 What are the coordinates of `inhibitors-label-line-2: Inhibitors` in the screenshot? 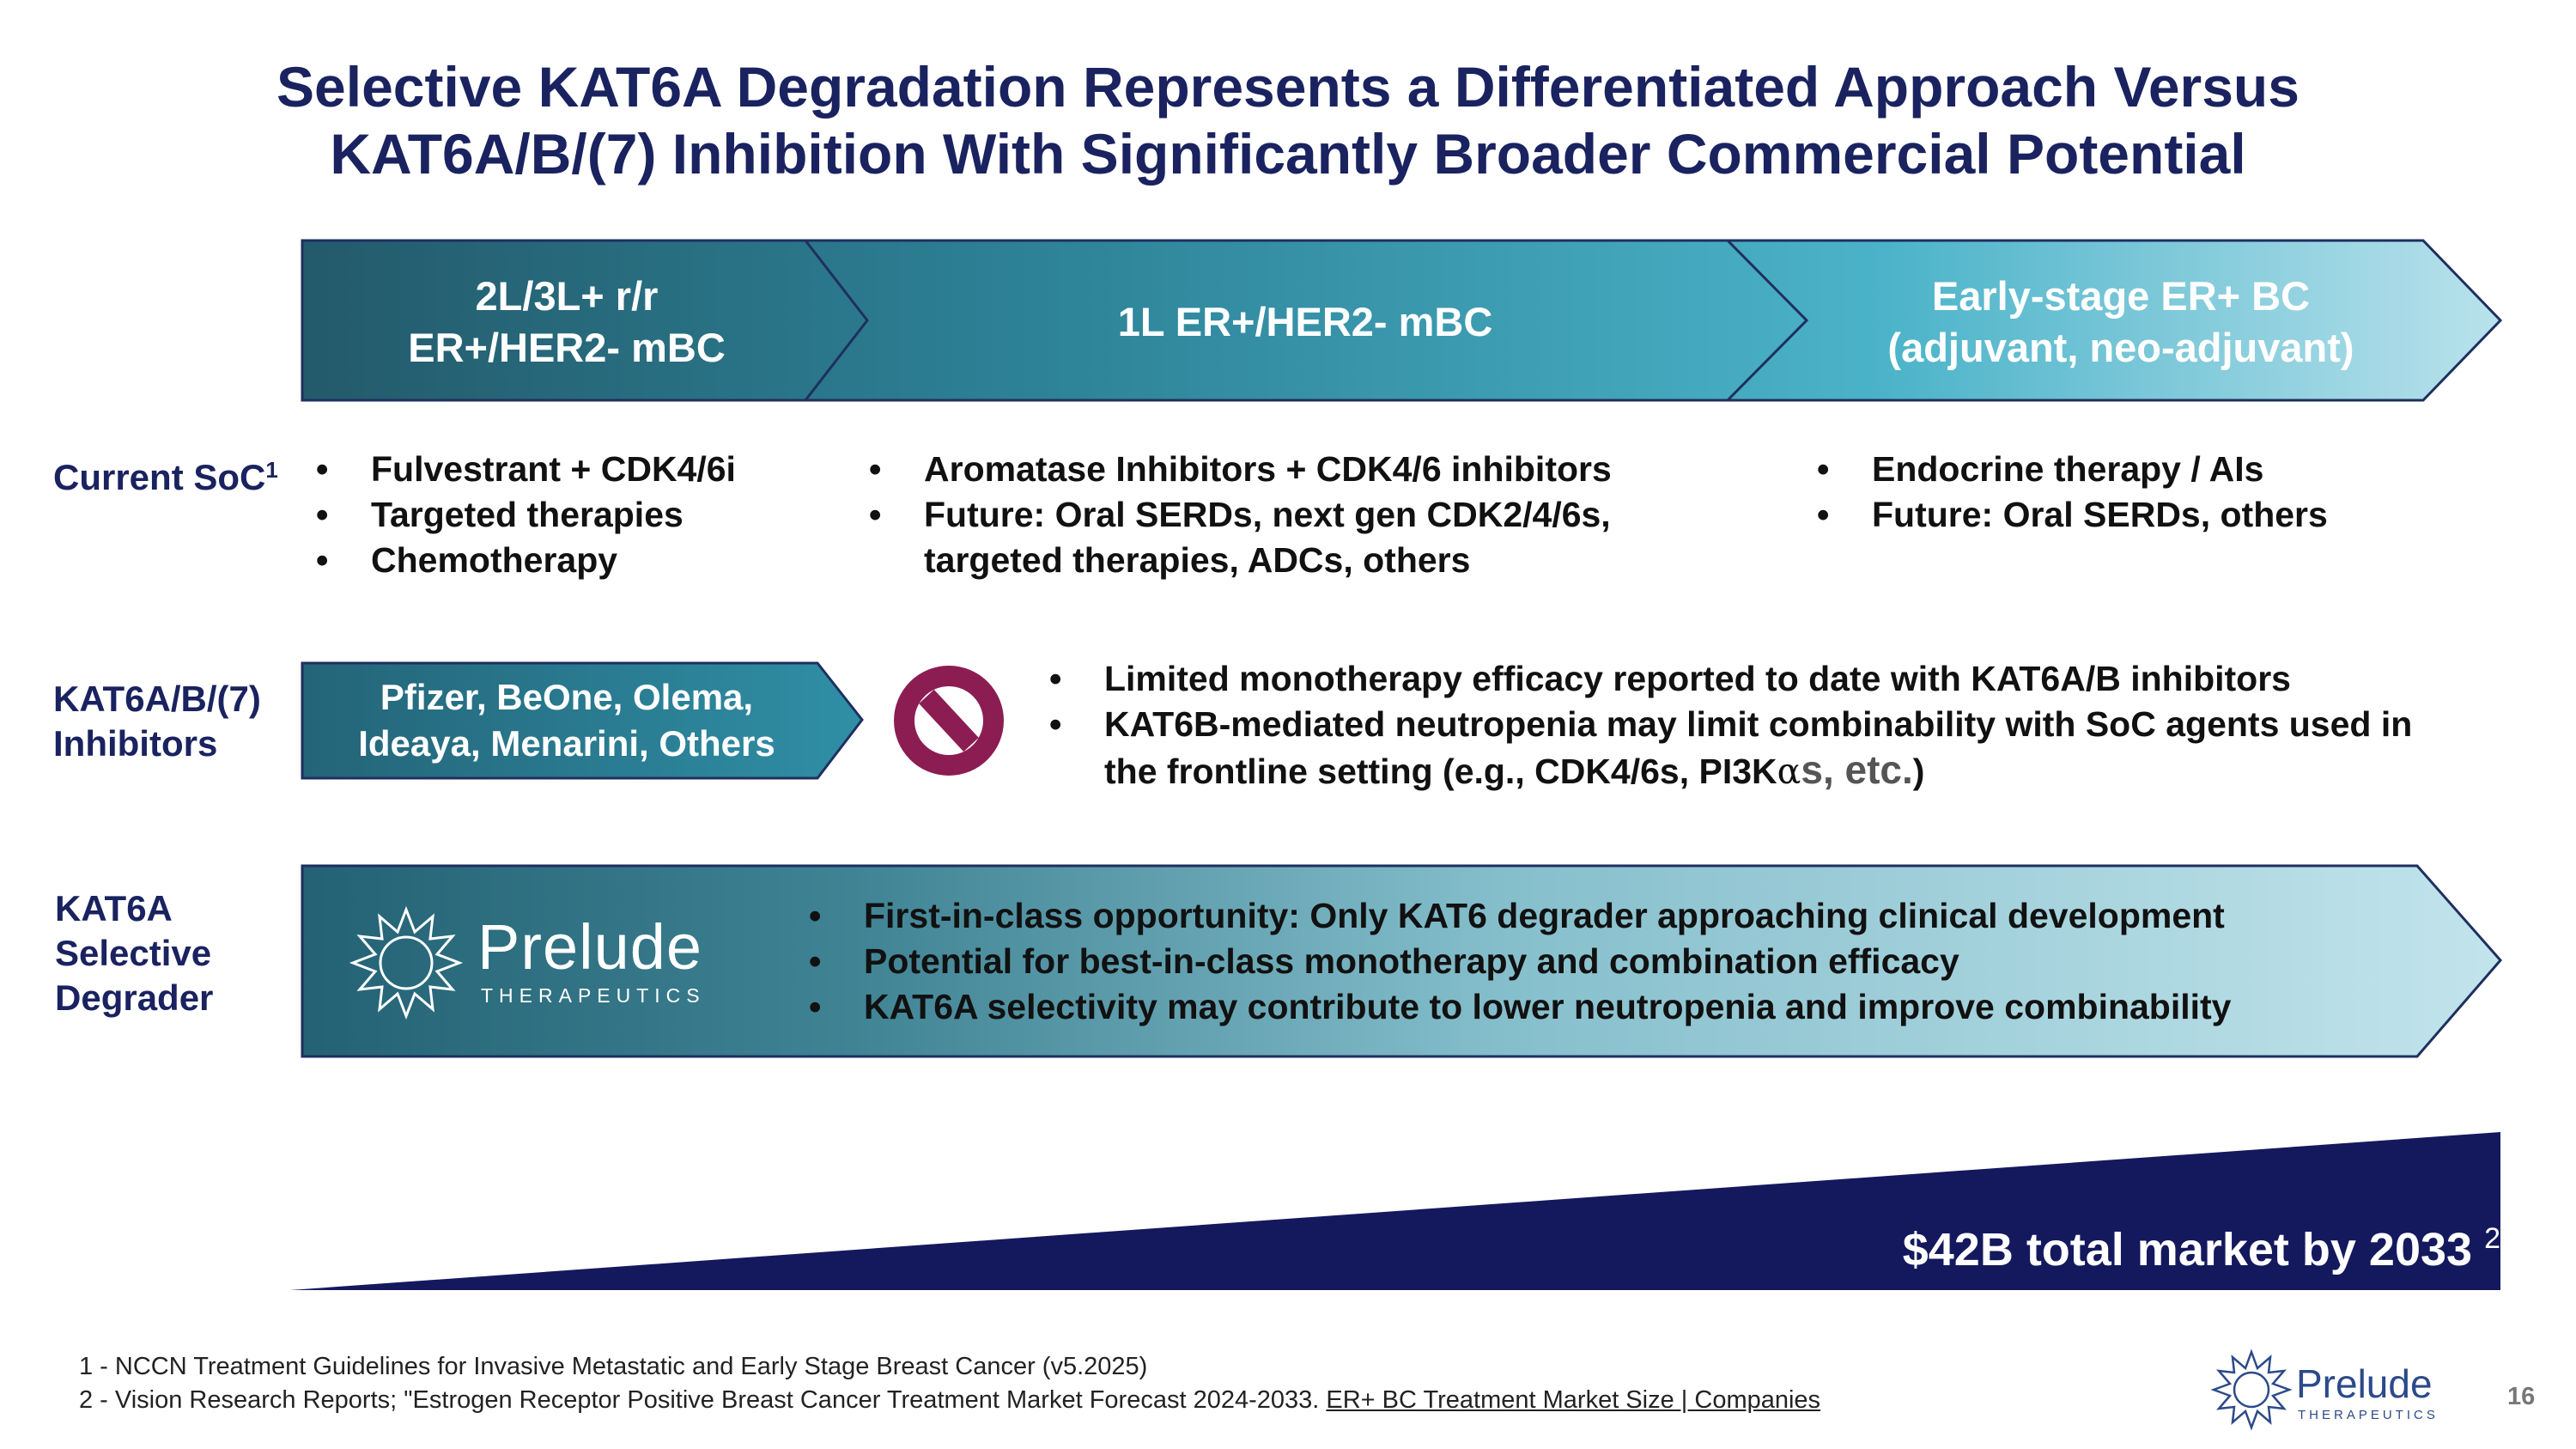 It's located at (135, 743).